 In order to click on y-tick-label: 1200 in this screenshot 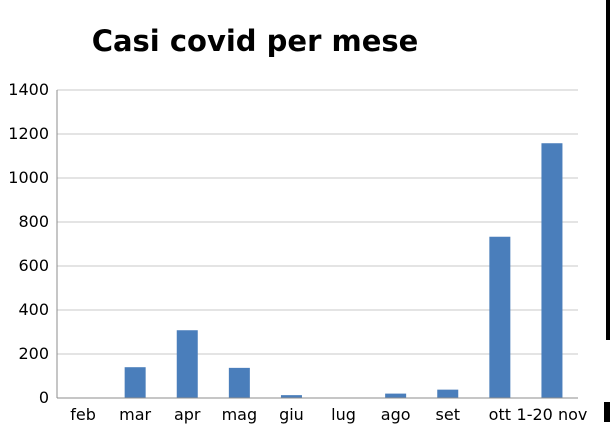, I will do `click(28, 133)`.